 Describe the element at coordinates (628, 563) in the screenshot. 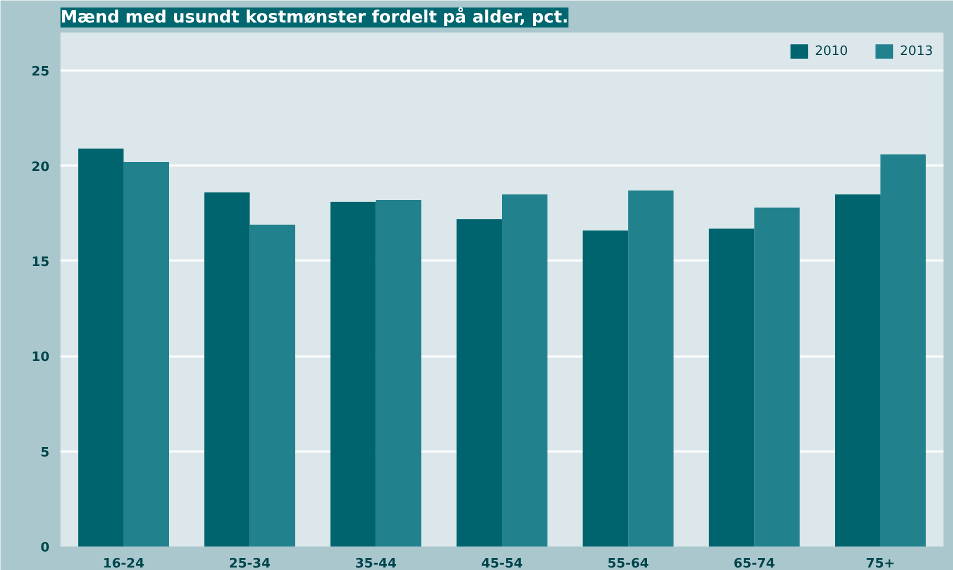

I see `x-tick-label: 55-64` at that location.